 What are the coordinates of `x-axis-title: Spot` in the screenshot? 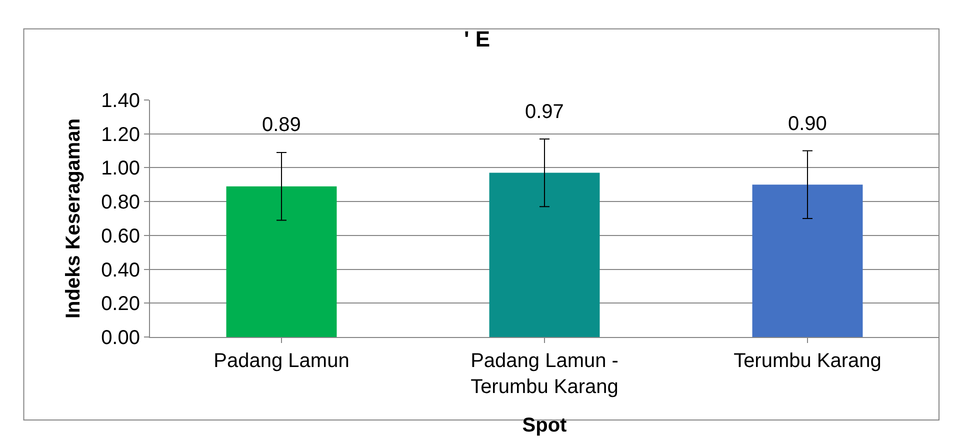 It's located at (545, 425).